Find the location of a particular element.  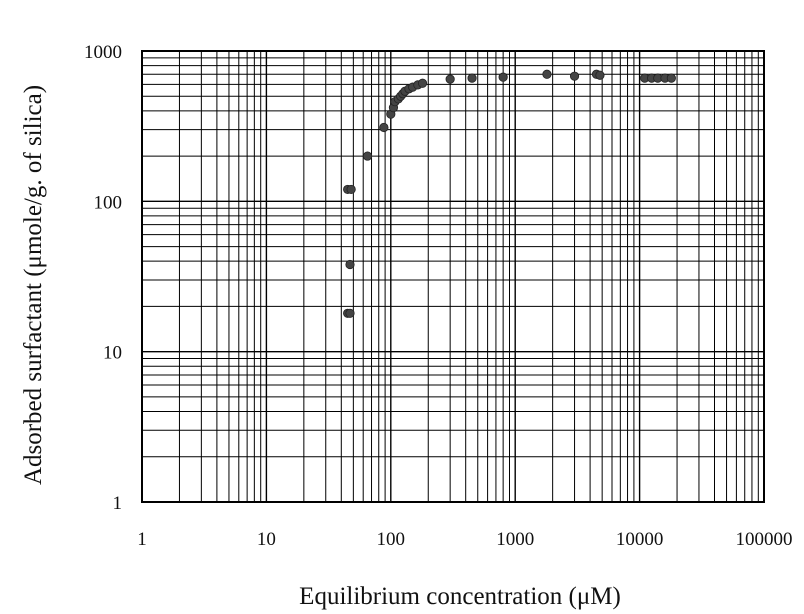

x-tick-label: 100 is located at coordinates (391, 539).